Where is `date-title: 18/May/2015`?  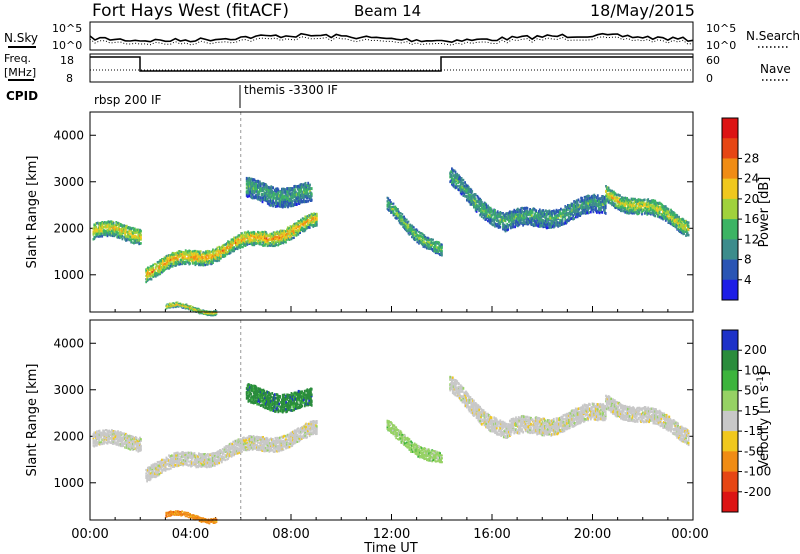 date-title: 18/May/2015 is located at coordinates (642, 10).